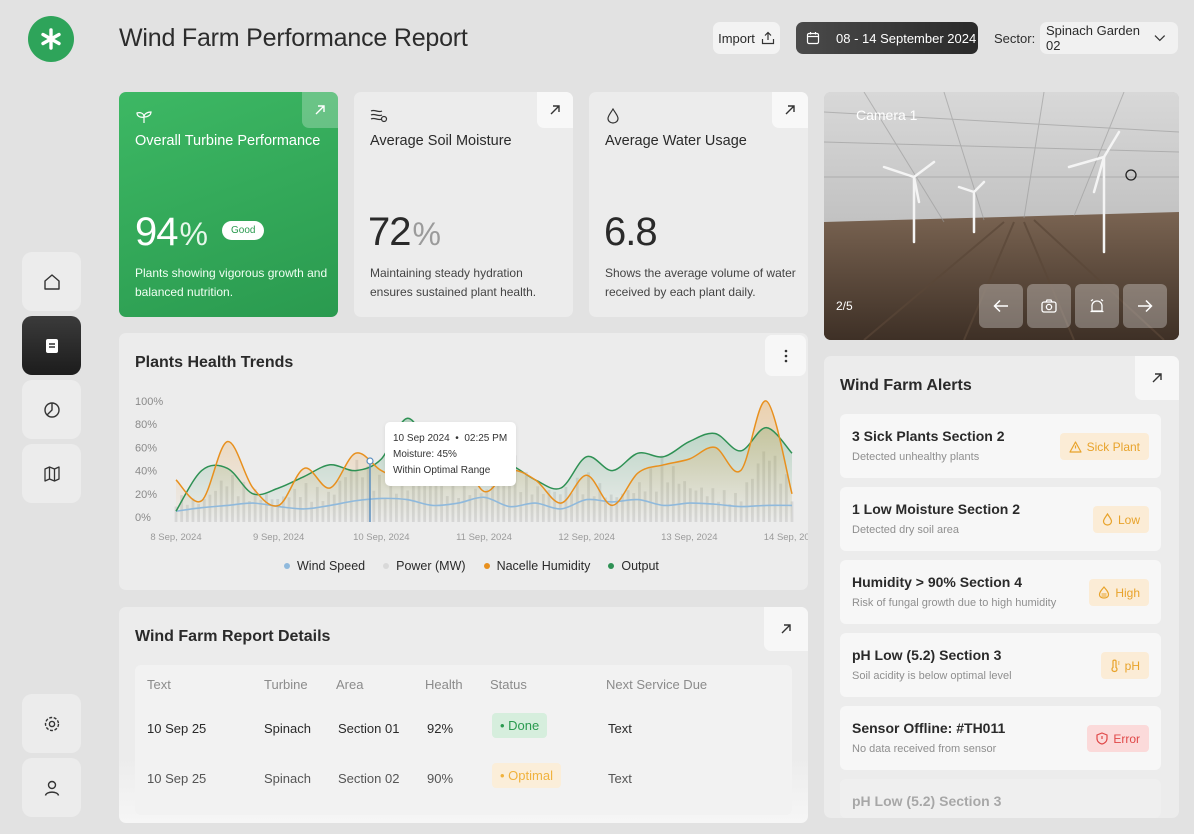  Describe the element at coordinates (1104, 446) in the screenshot. I see `alert-badge: Sick Plant` at that location.